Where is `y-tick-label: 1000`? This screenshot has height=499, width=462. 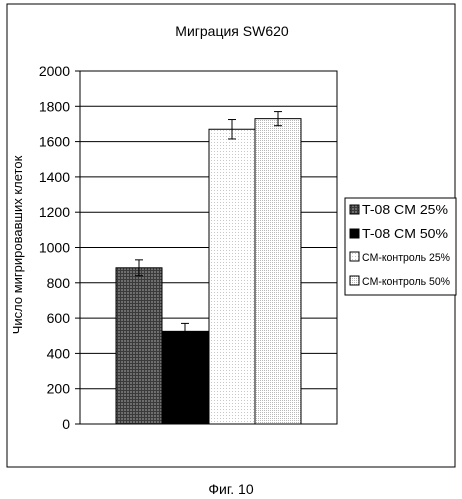 y-tick-label: 1000 is located at coordinates (54, 248).